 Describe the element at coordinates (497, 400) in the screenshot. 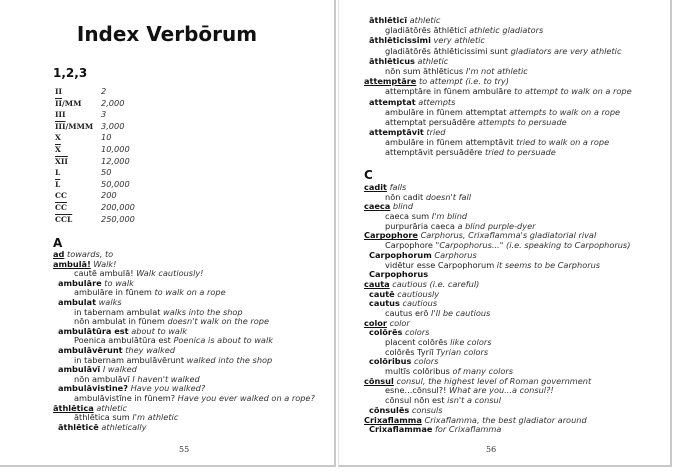

I see `example-line: cōnsul nōn est isn't a consul` at that location.